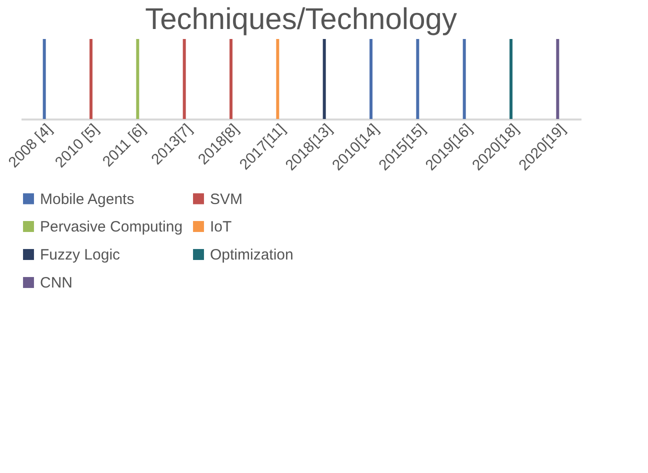 This screenshot has height=473, width=648. I want to click on legend-label: Pervasive Computing, so click(111, 227).